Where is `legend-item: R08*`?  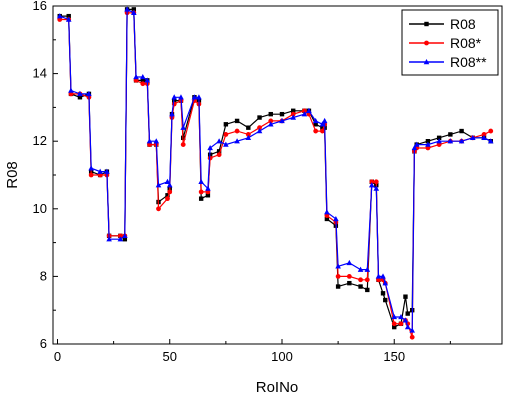
legend-item: R08* is located at coordinates (445, 43).